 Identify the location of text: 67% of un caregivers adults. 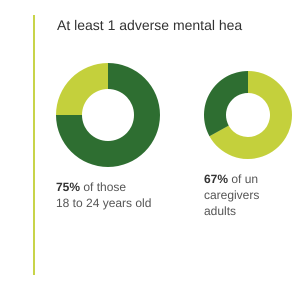
(232, 195).